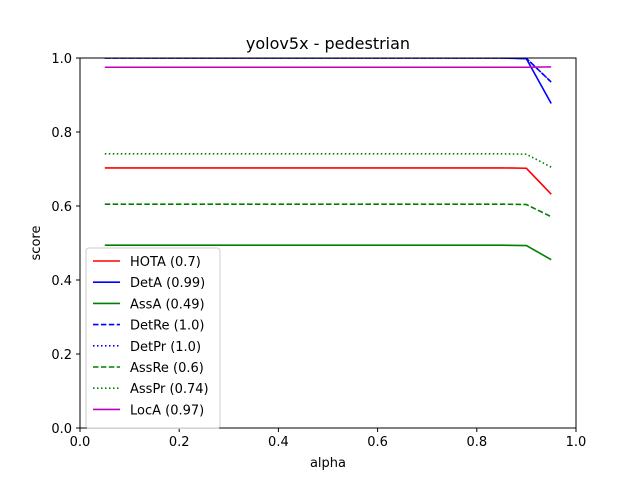 This screenshot has width=640, height=480. I want to click on x-tick-label: 0.6, so click(377, 442).